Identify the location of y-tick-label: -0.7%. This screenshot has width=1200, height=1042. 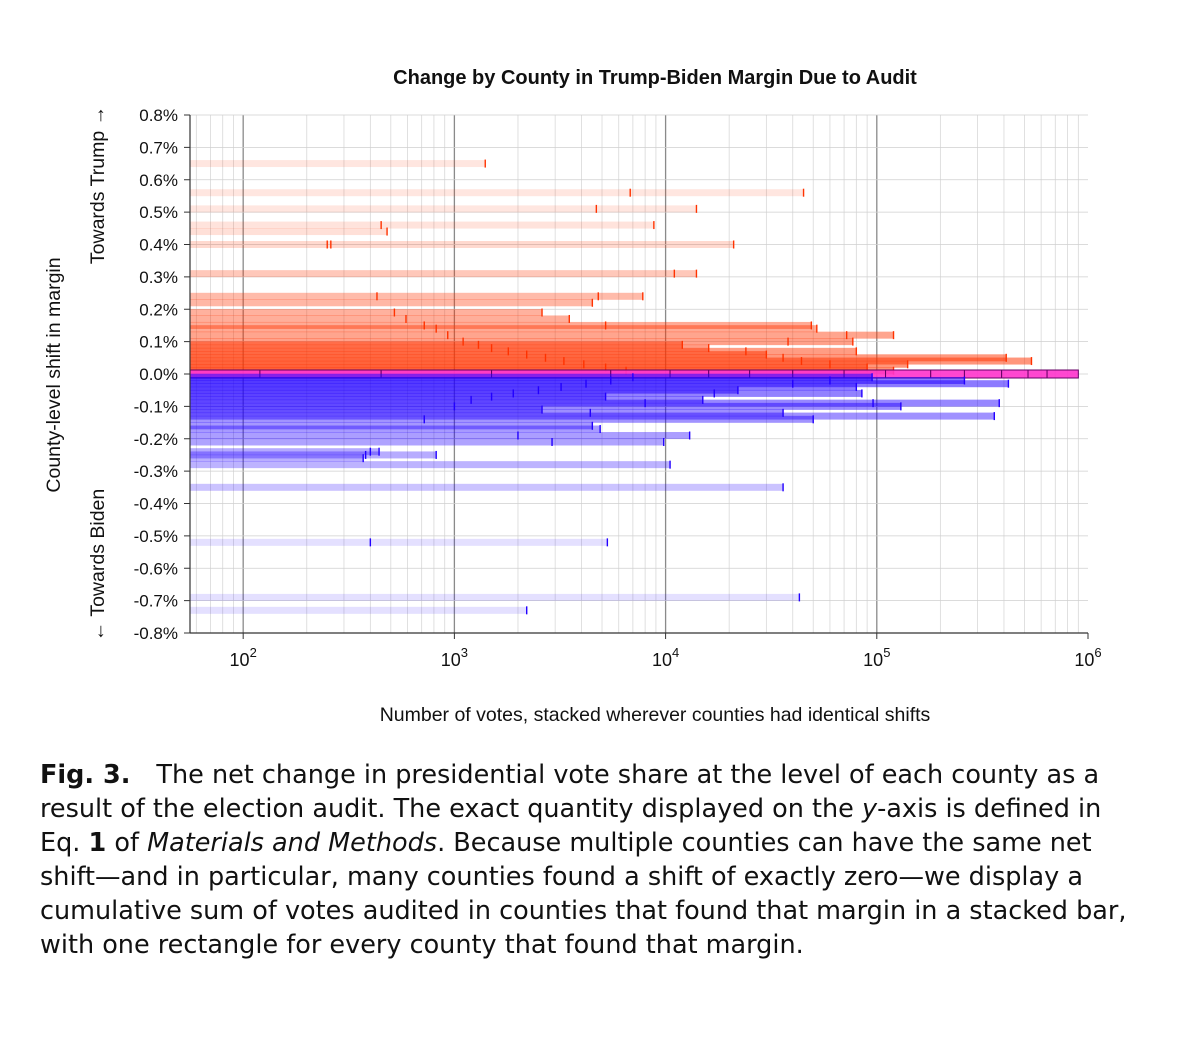
(156, 601).